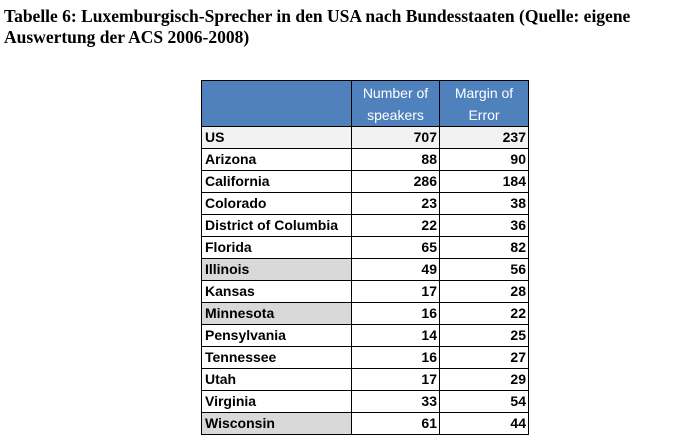  I want to click on state-cell: District of Columbia, so click(276, 225).